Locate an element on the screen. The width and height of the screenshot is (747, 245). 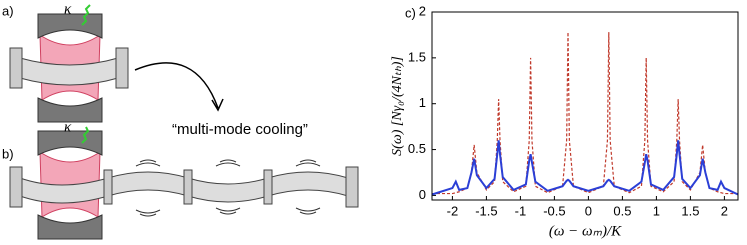
arrow-head is located at coordinates (217, 105).